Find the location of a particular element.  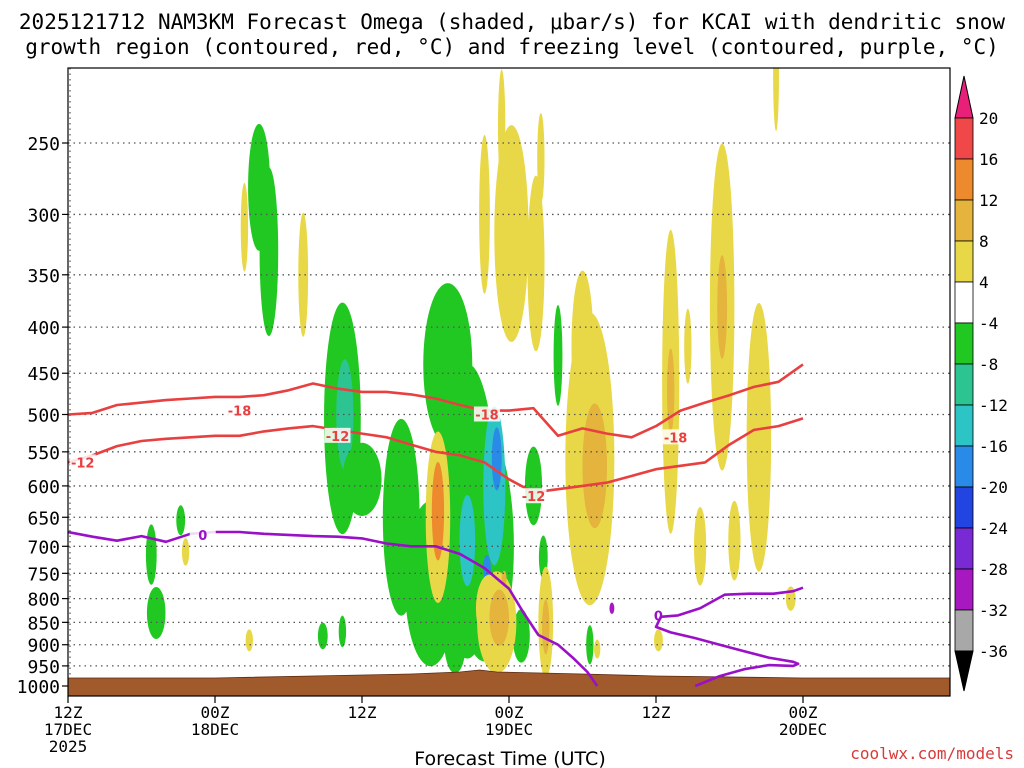

y-tick-label: 400 is located at coordinates (43, 328).